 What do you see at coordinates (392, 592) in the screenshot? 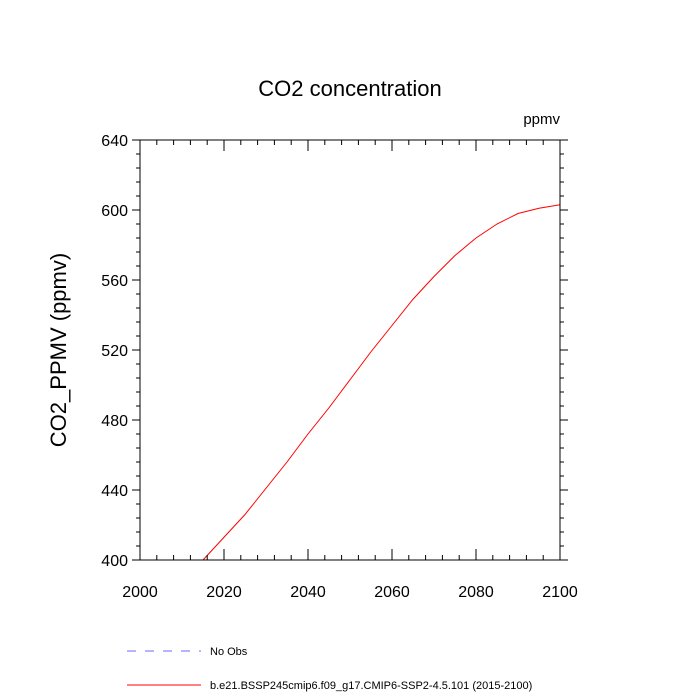
I see `x-tick-label: 2060` at bounding box center [392, 592].